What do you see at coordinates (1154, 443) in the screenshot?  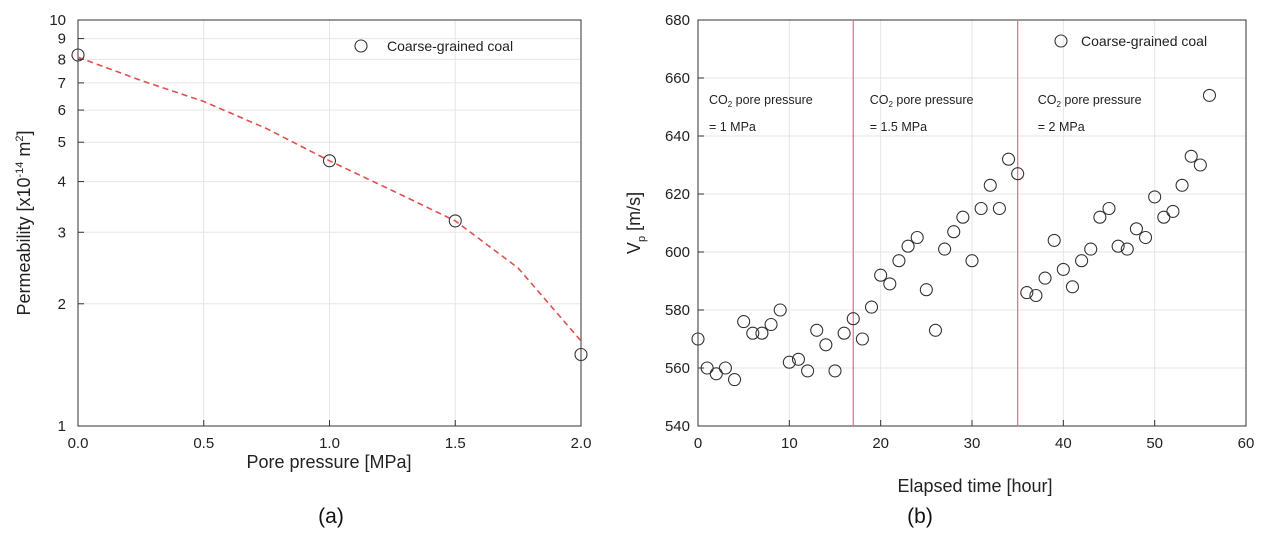 I see `panel-b-x-tick-label: 50` at bounding box center [1154, 443].